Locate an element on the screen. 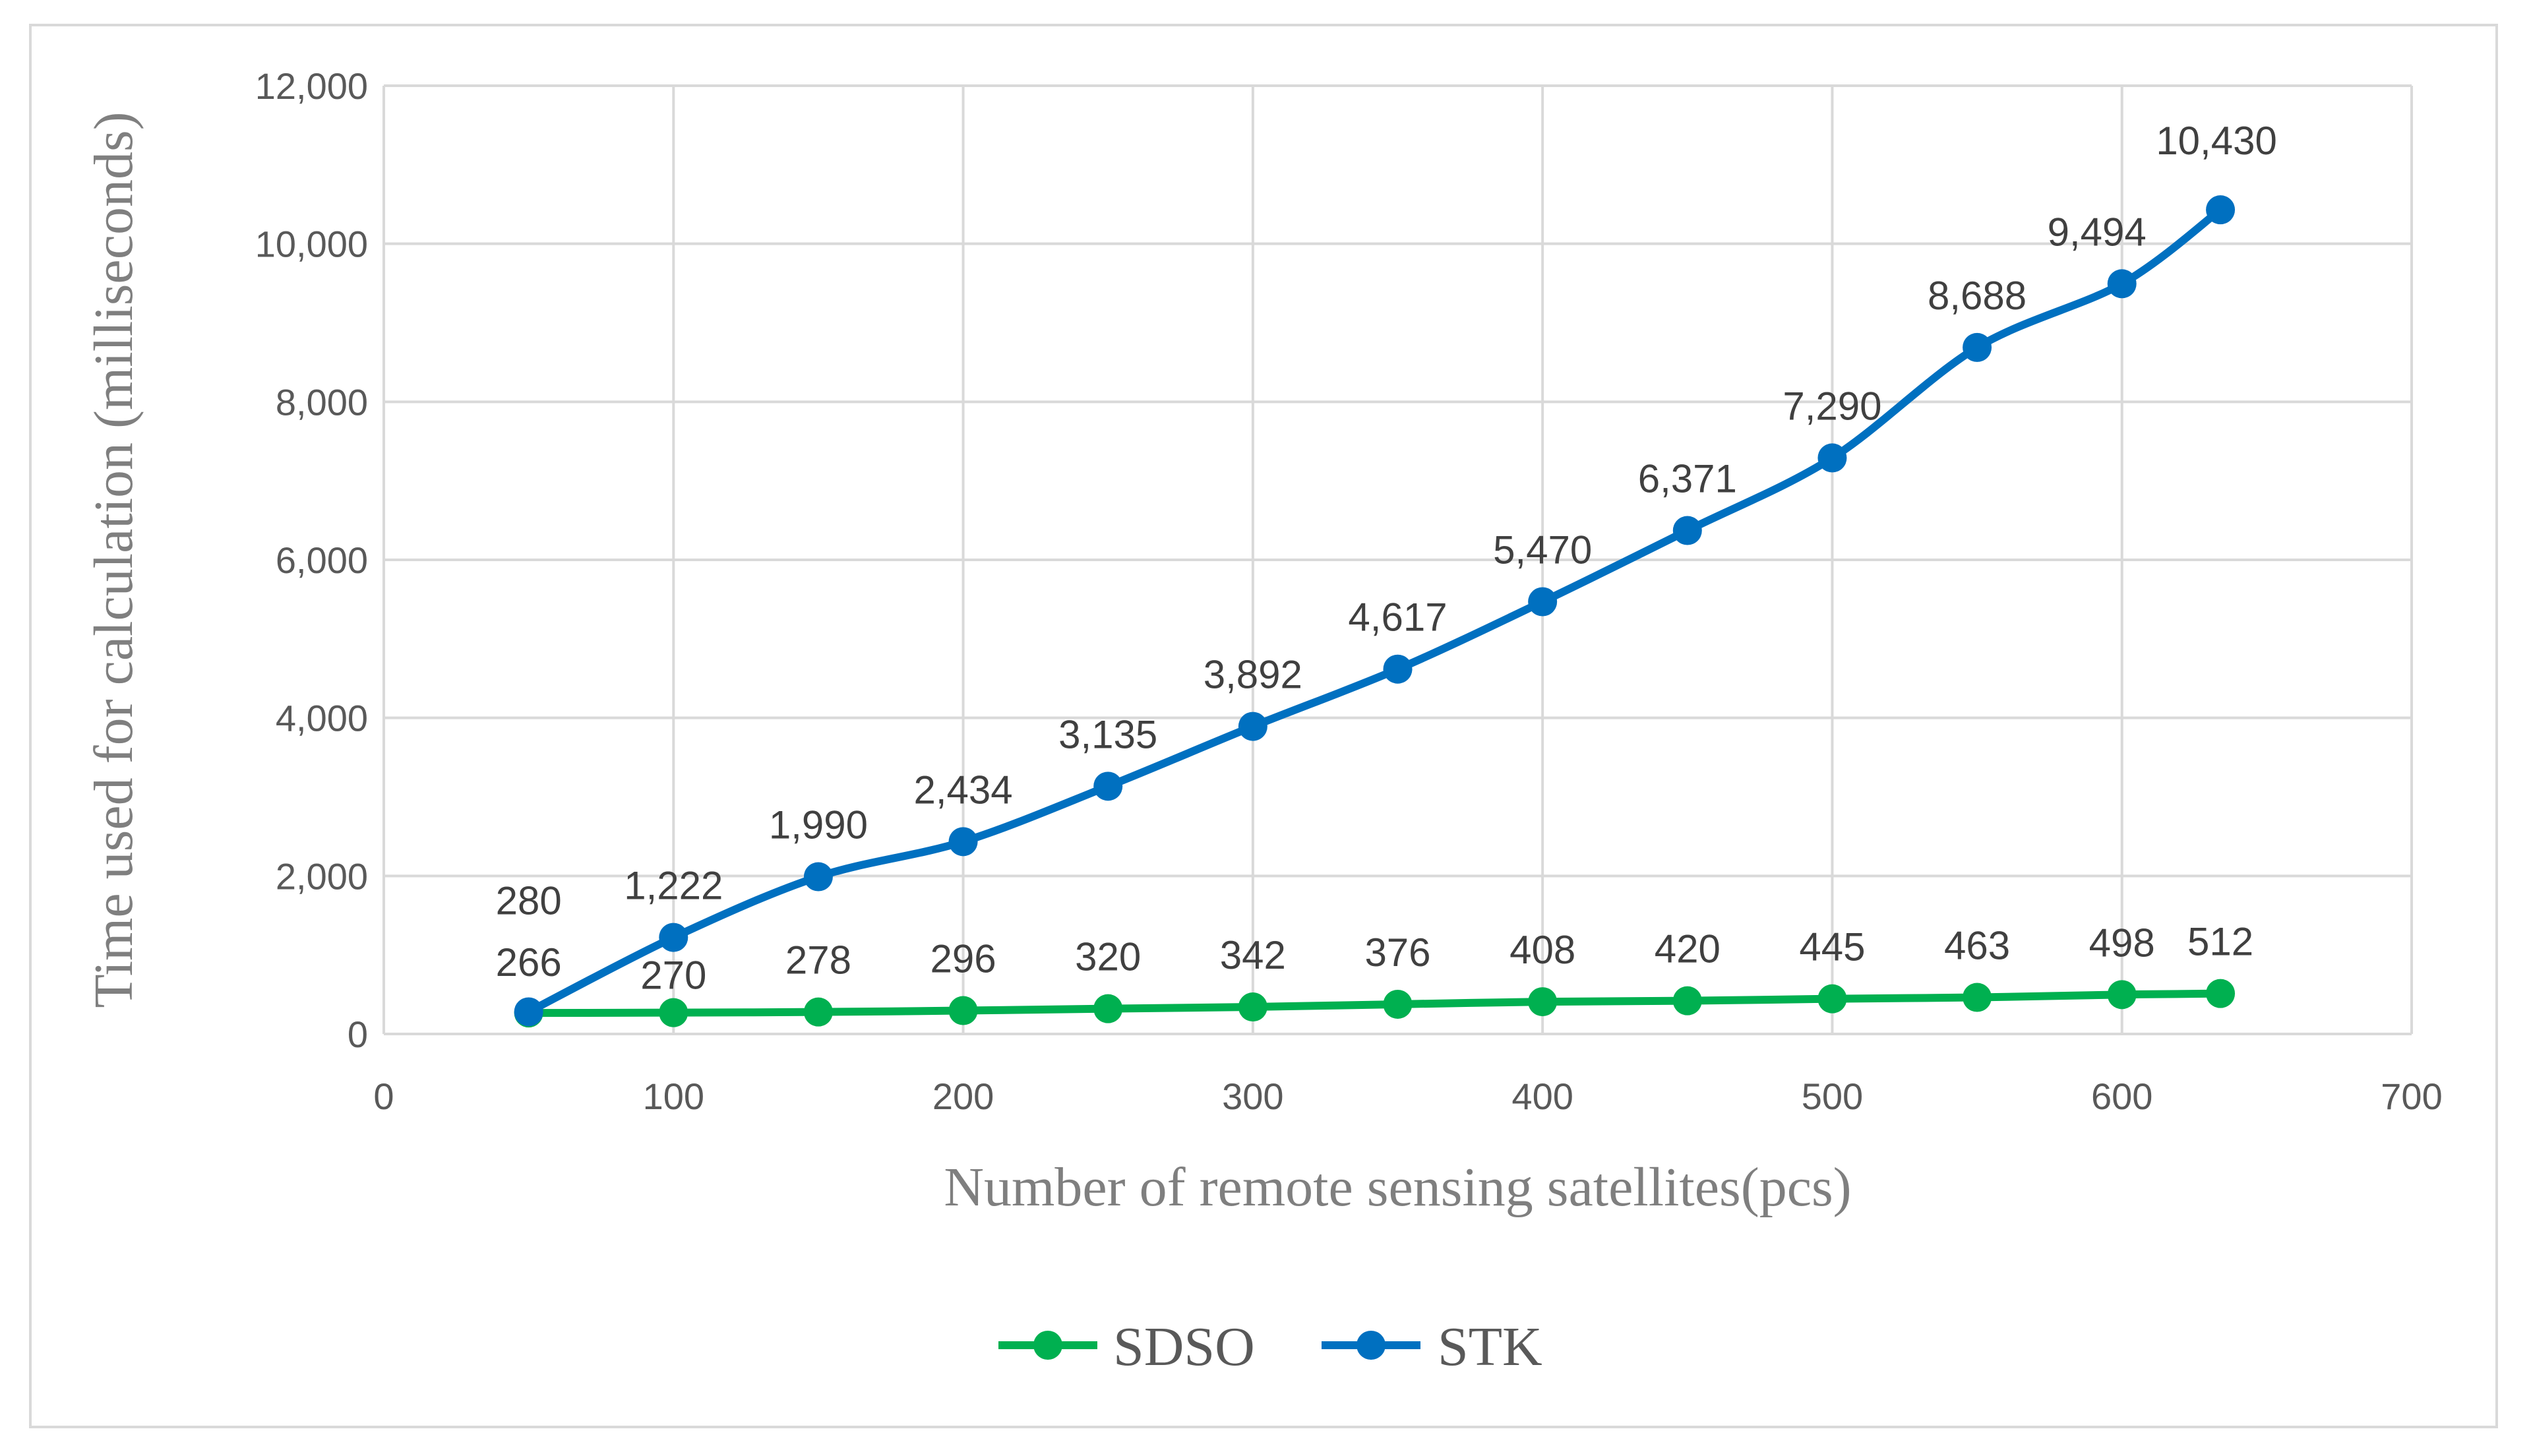 The height and width of the screenshot is (1456, 2531). x-tick-label: 300 is located at coordinates (1252, 1096).